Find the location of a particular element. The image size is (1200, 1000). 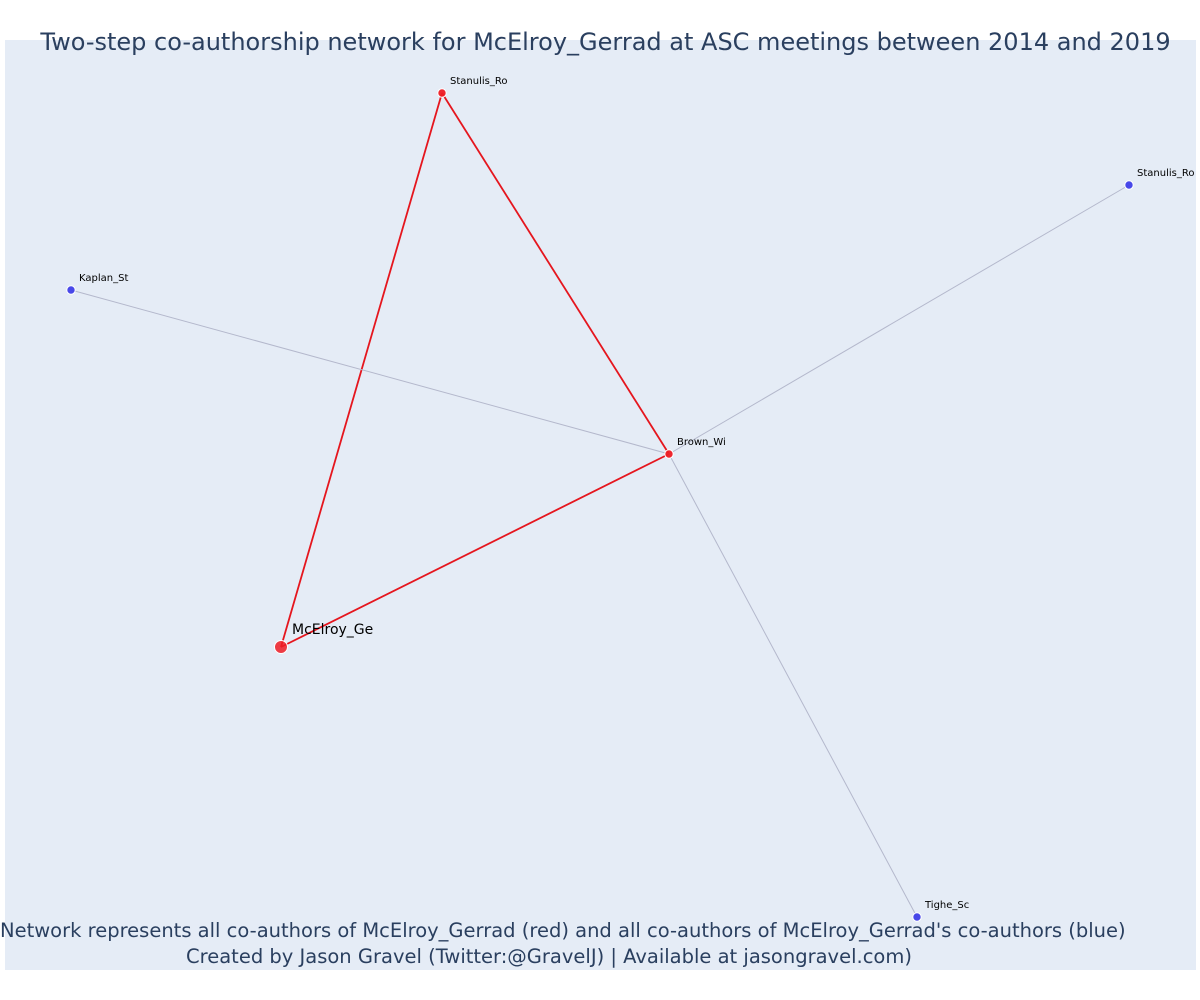

edge-mcelroy-brown is located at coordinates (475, 550).